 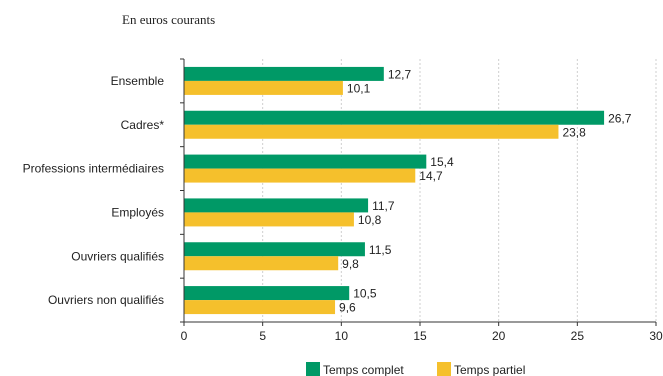 I want to click on chart-subtitle: En euros courants, so click(x=169, y=19).